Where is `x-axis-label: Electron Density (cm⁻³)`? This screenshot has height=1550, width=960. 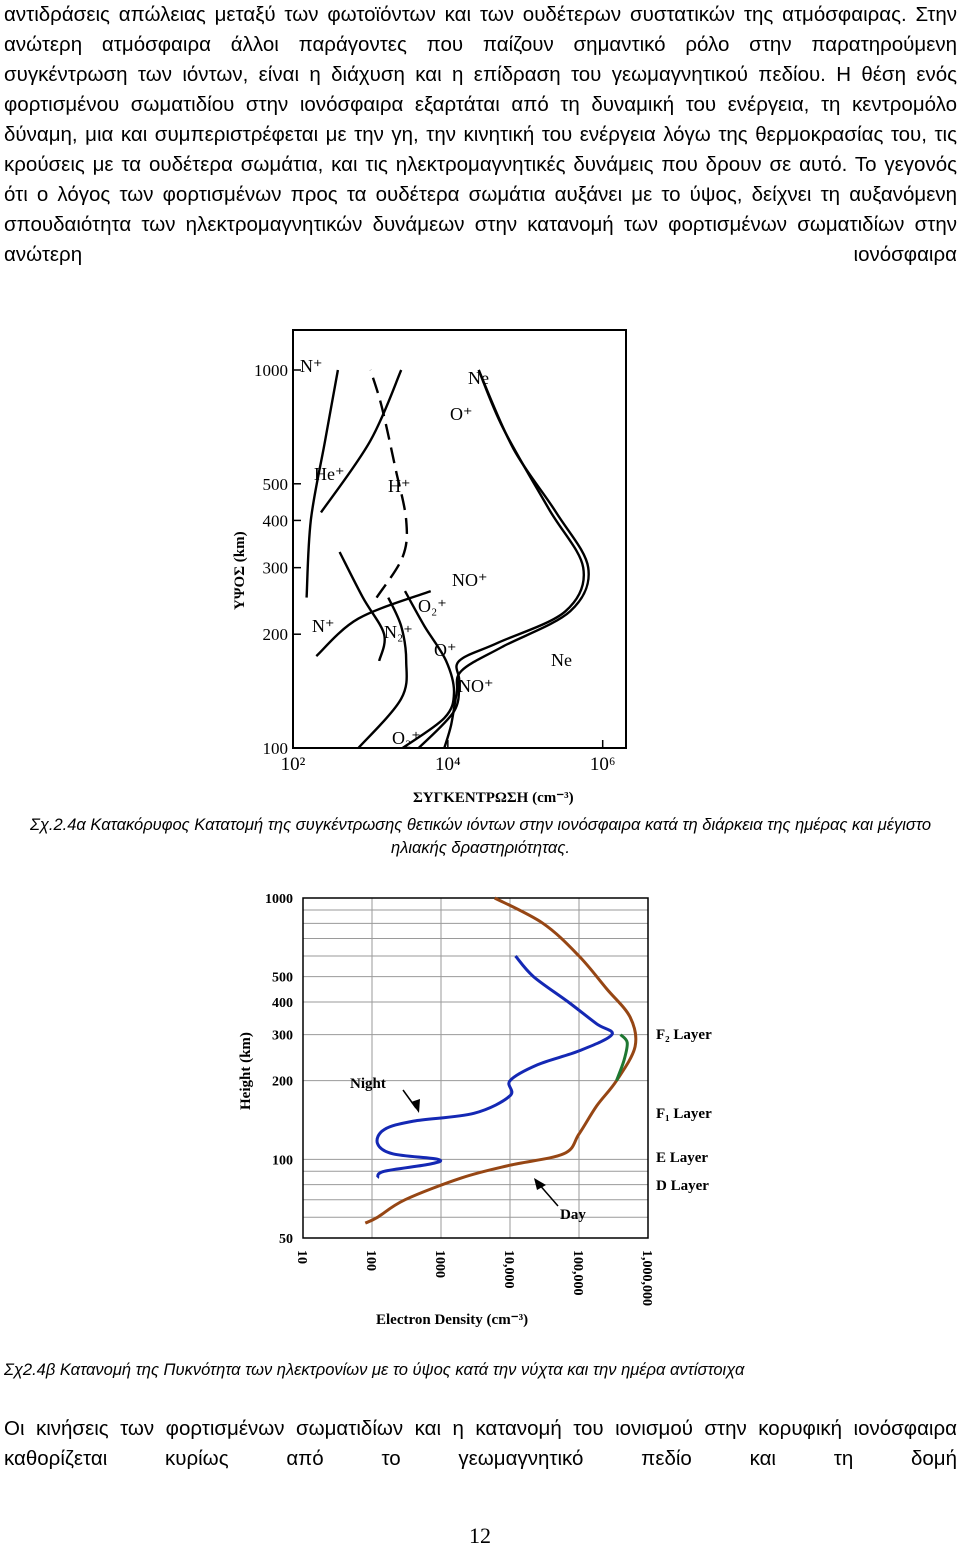
x-axis-label: Electron Density (cm⁻³) is located at coordinates (452, 1320).